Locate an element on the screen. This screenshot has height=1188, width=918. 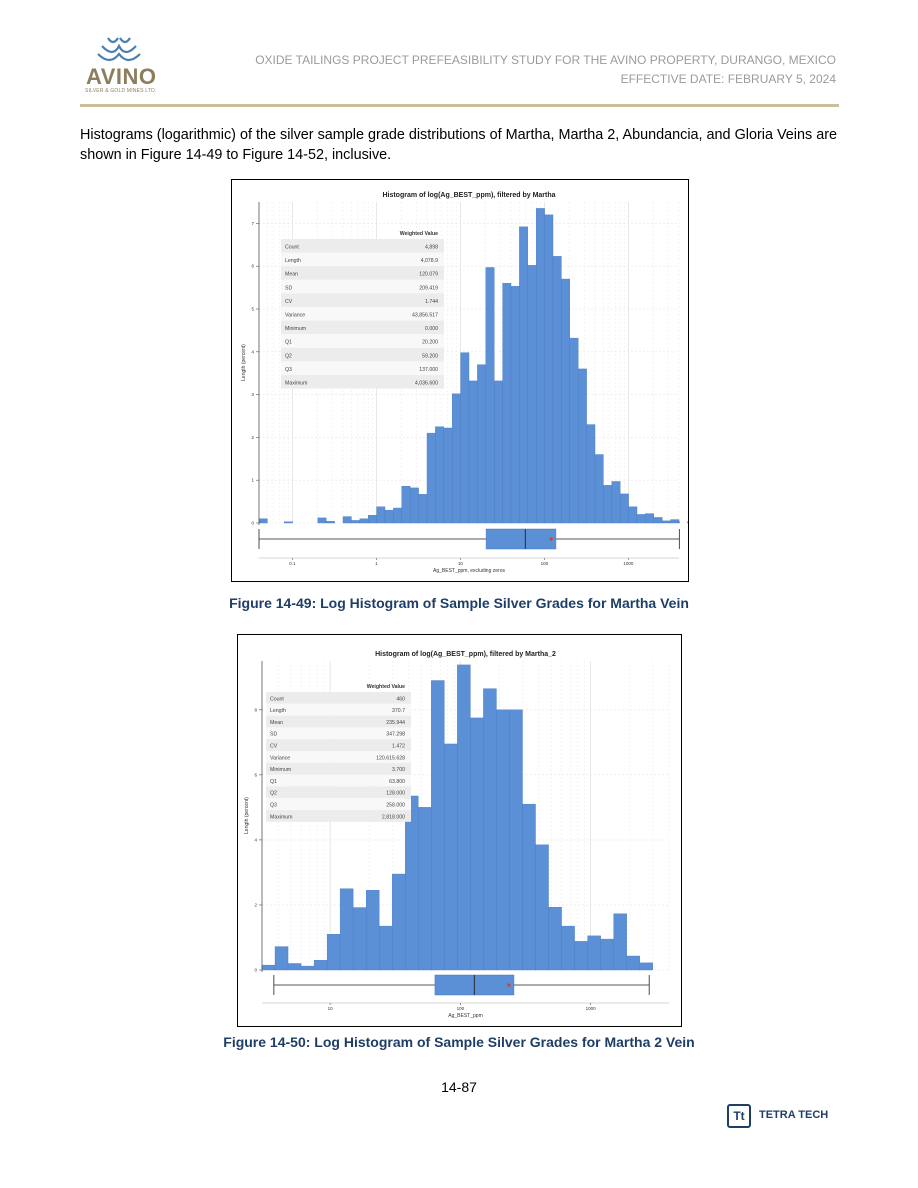
stats-table-value: 43,856.517 is located at coordinates (425, 316).